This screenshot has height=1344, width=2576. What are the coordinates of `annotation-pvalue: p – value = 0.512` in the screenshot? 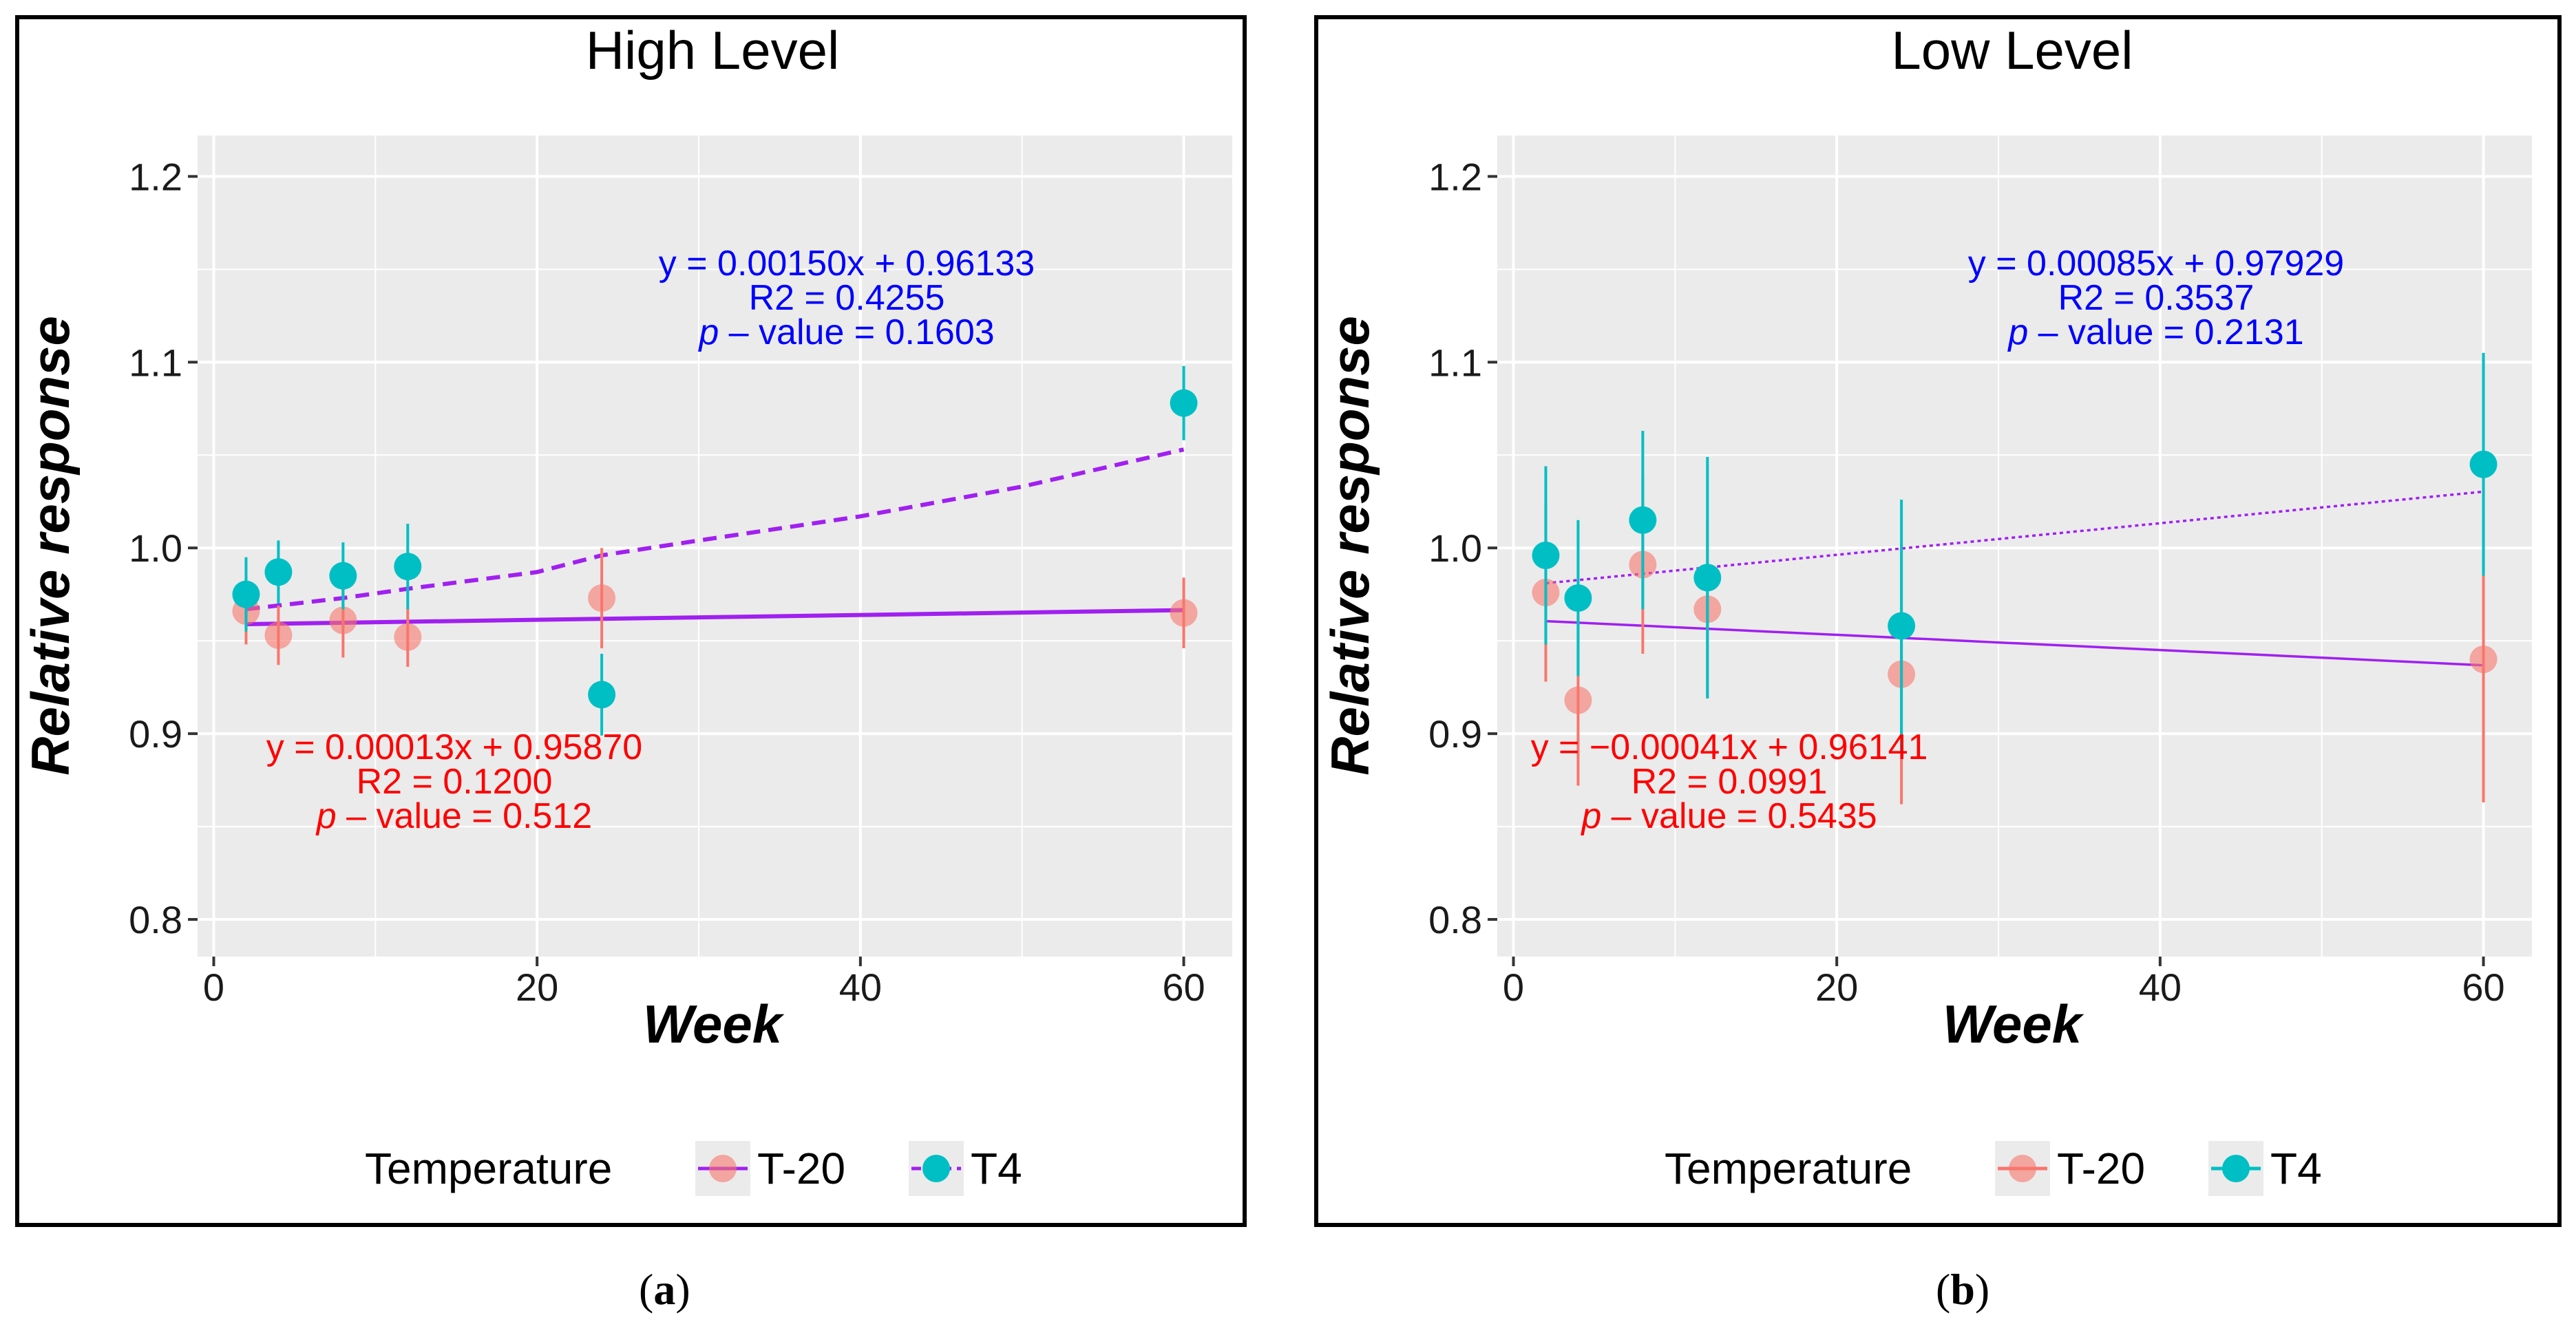 It's located at (454, 816).